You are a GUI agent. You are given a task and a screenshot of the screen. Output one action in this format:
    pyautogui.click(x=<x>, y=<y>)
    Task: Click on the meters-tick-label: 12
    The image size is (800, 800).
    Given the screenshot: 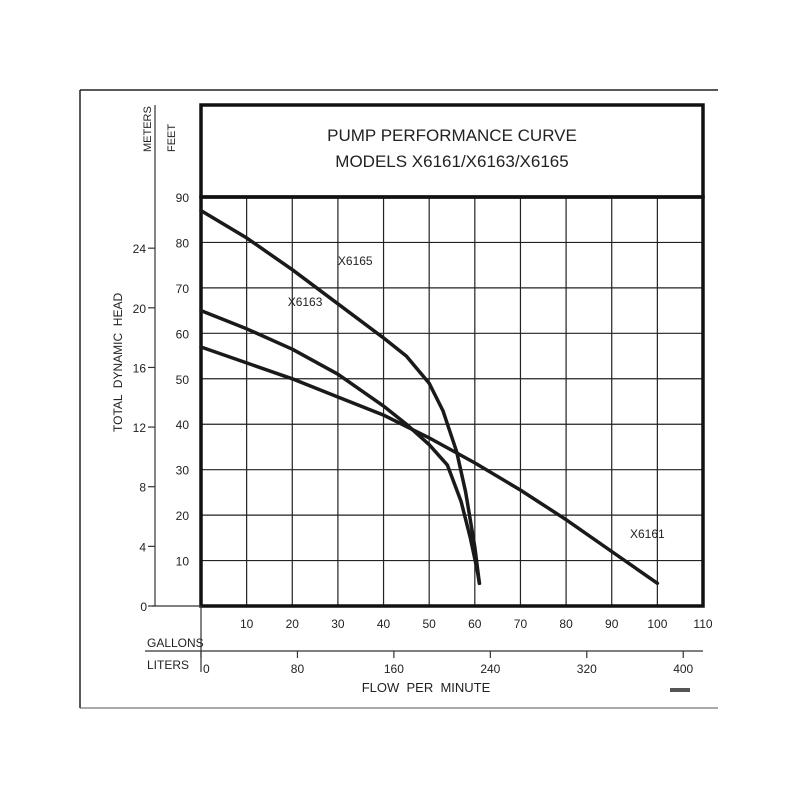 What is the action you would take?
    pyautogui.click(x=140, y=428)
    